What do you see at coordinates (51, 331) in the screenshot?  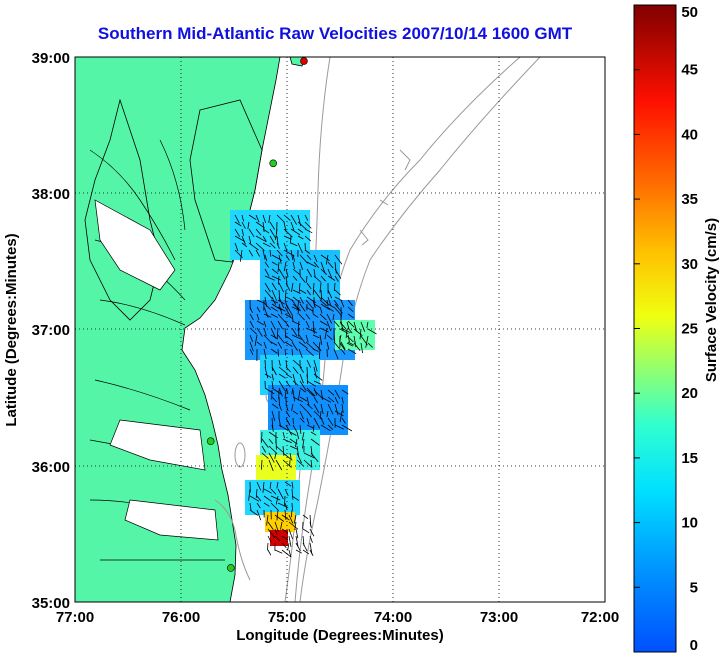 I see `y-axis-ticks: 39:00 38:00 37:00 36:00 35:00` at bounding box center [51, 331].